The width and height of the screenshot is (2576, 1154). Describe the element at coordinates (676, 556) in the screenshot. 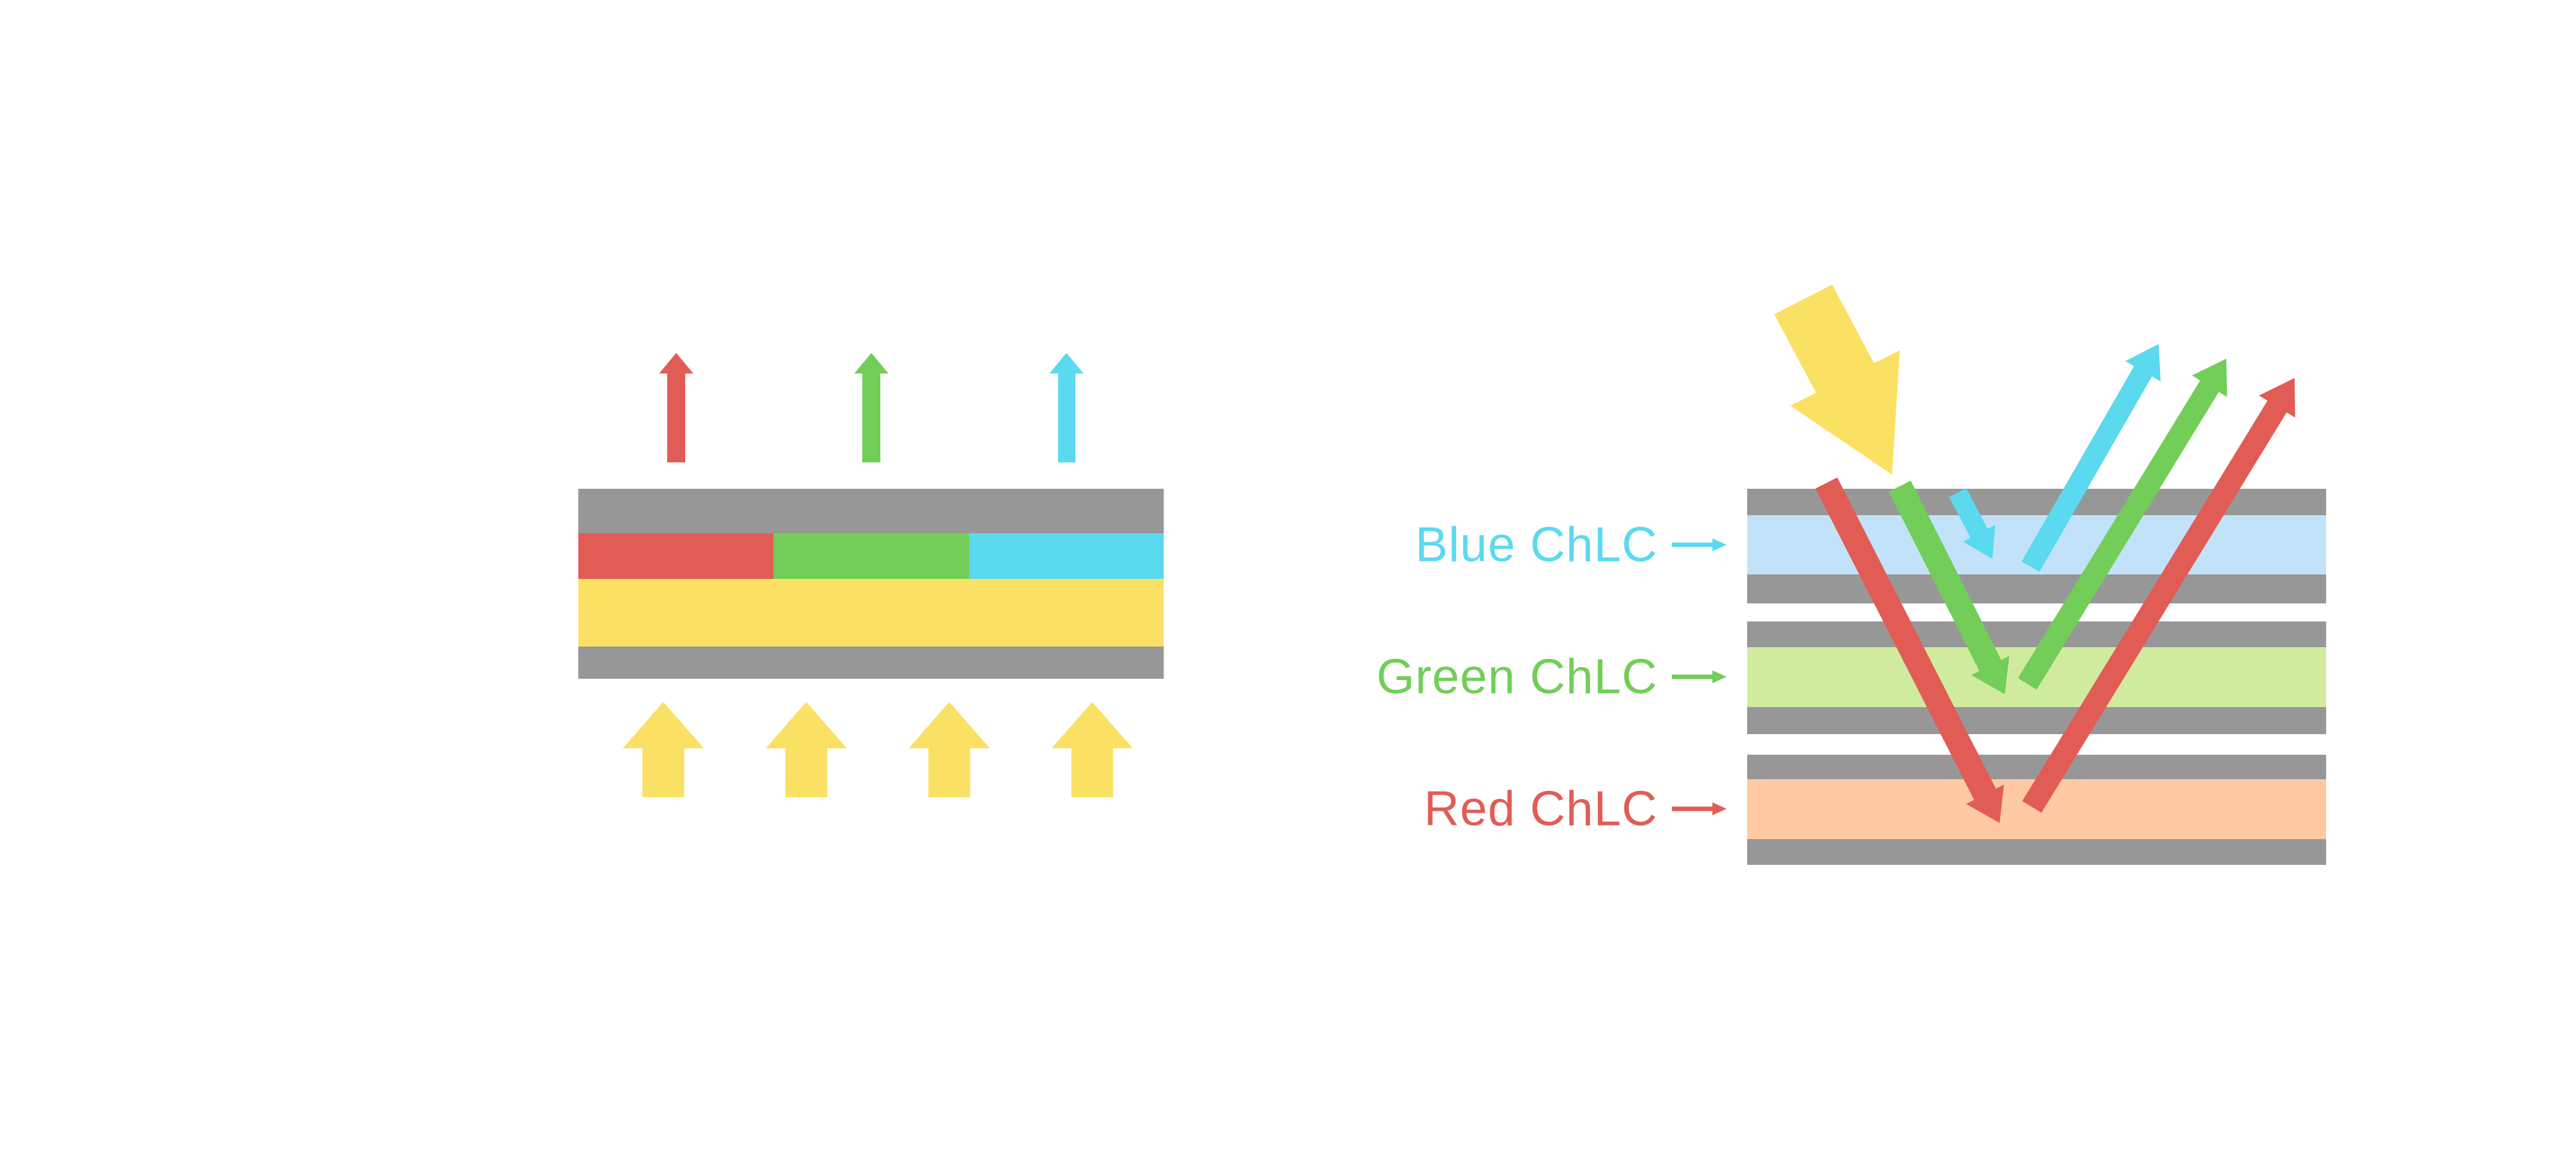

I see `red-pixel-segment` at that location.